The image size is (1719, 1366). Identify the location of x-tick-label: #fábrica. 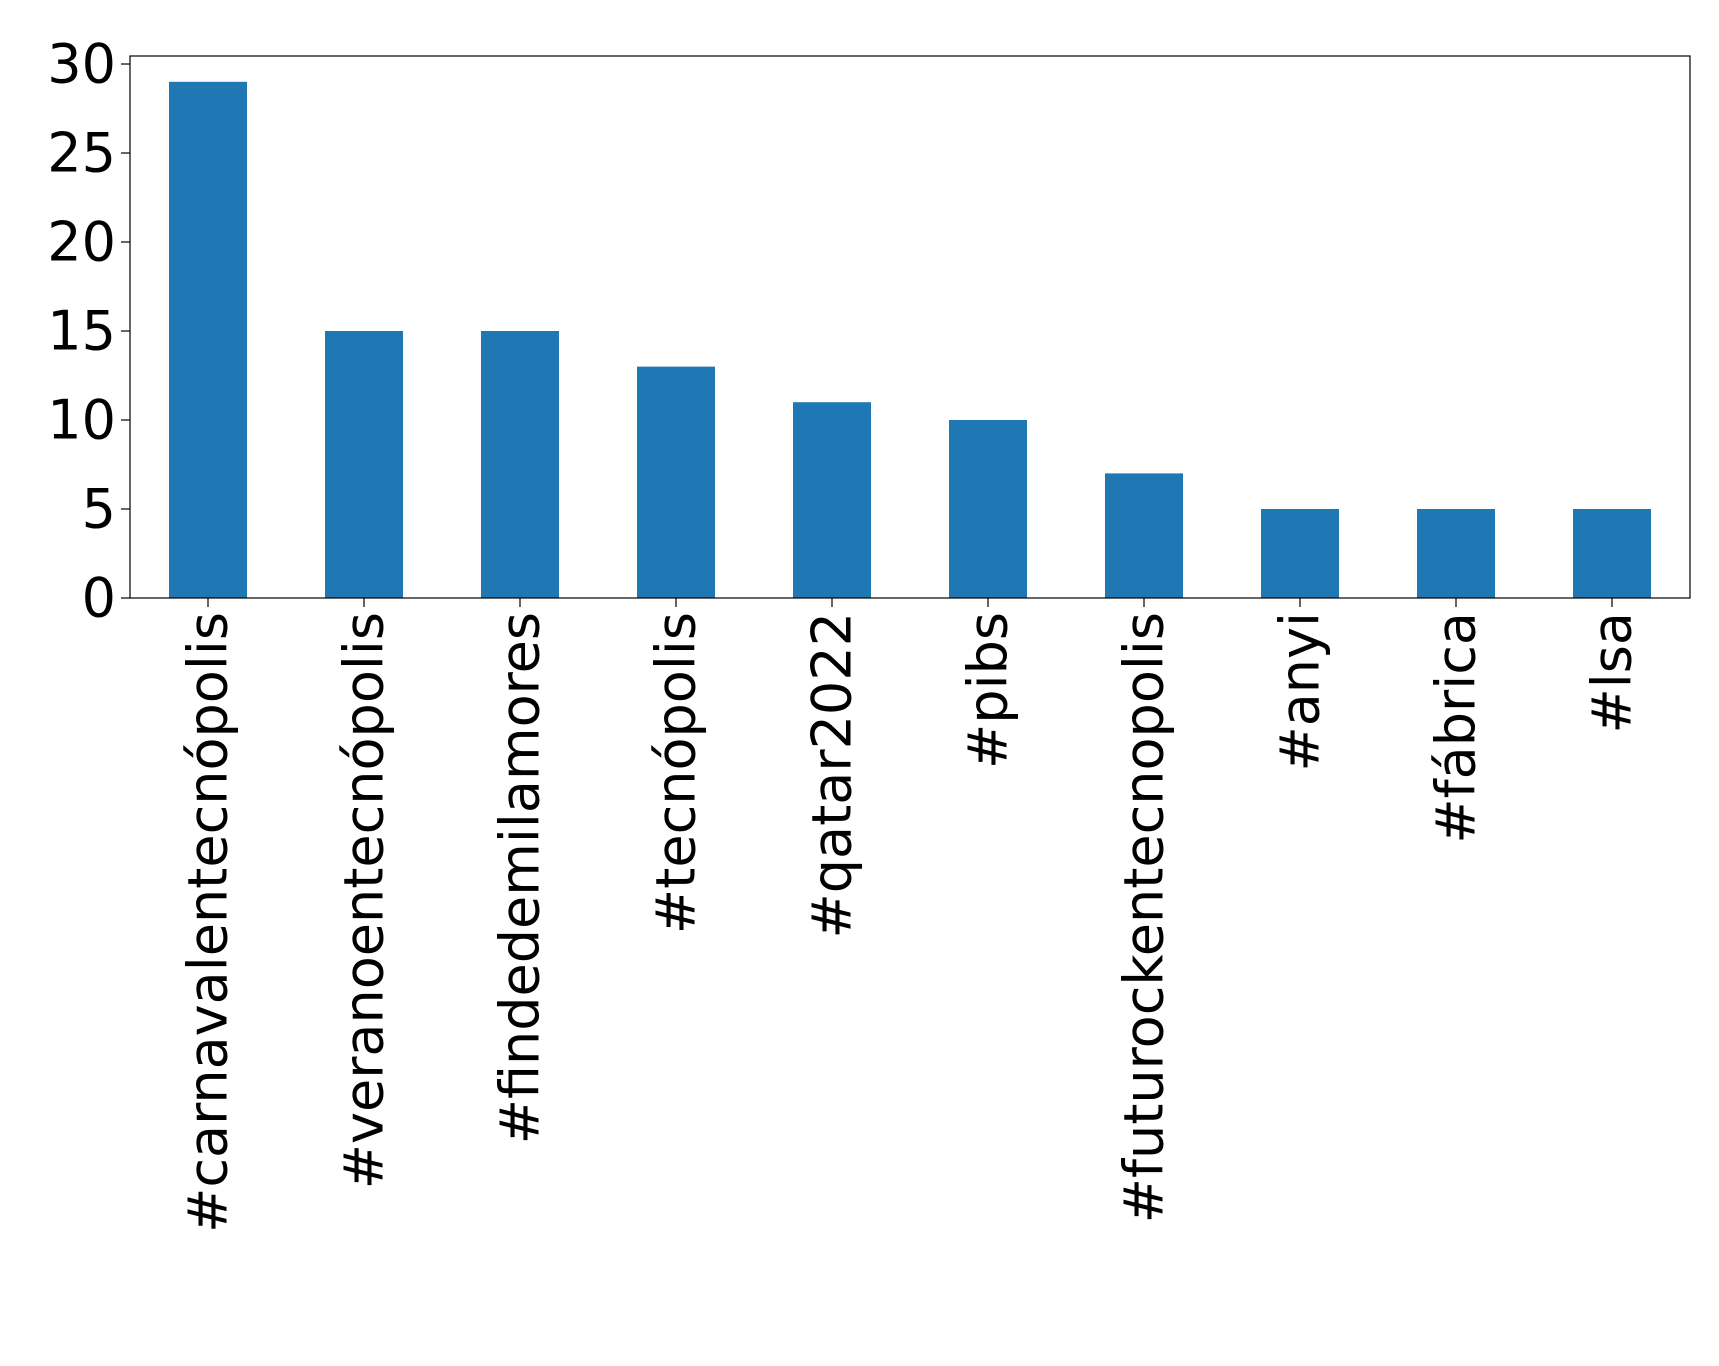
(1456, 728).